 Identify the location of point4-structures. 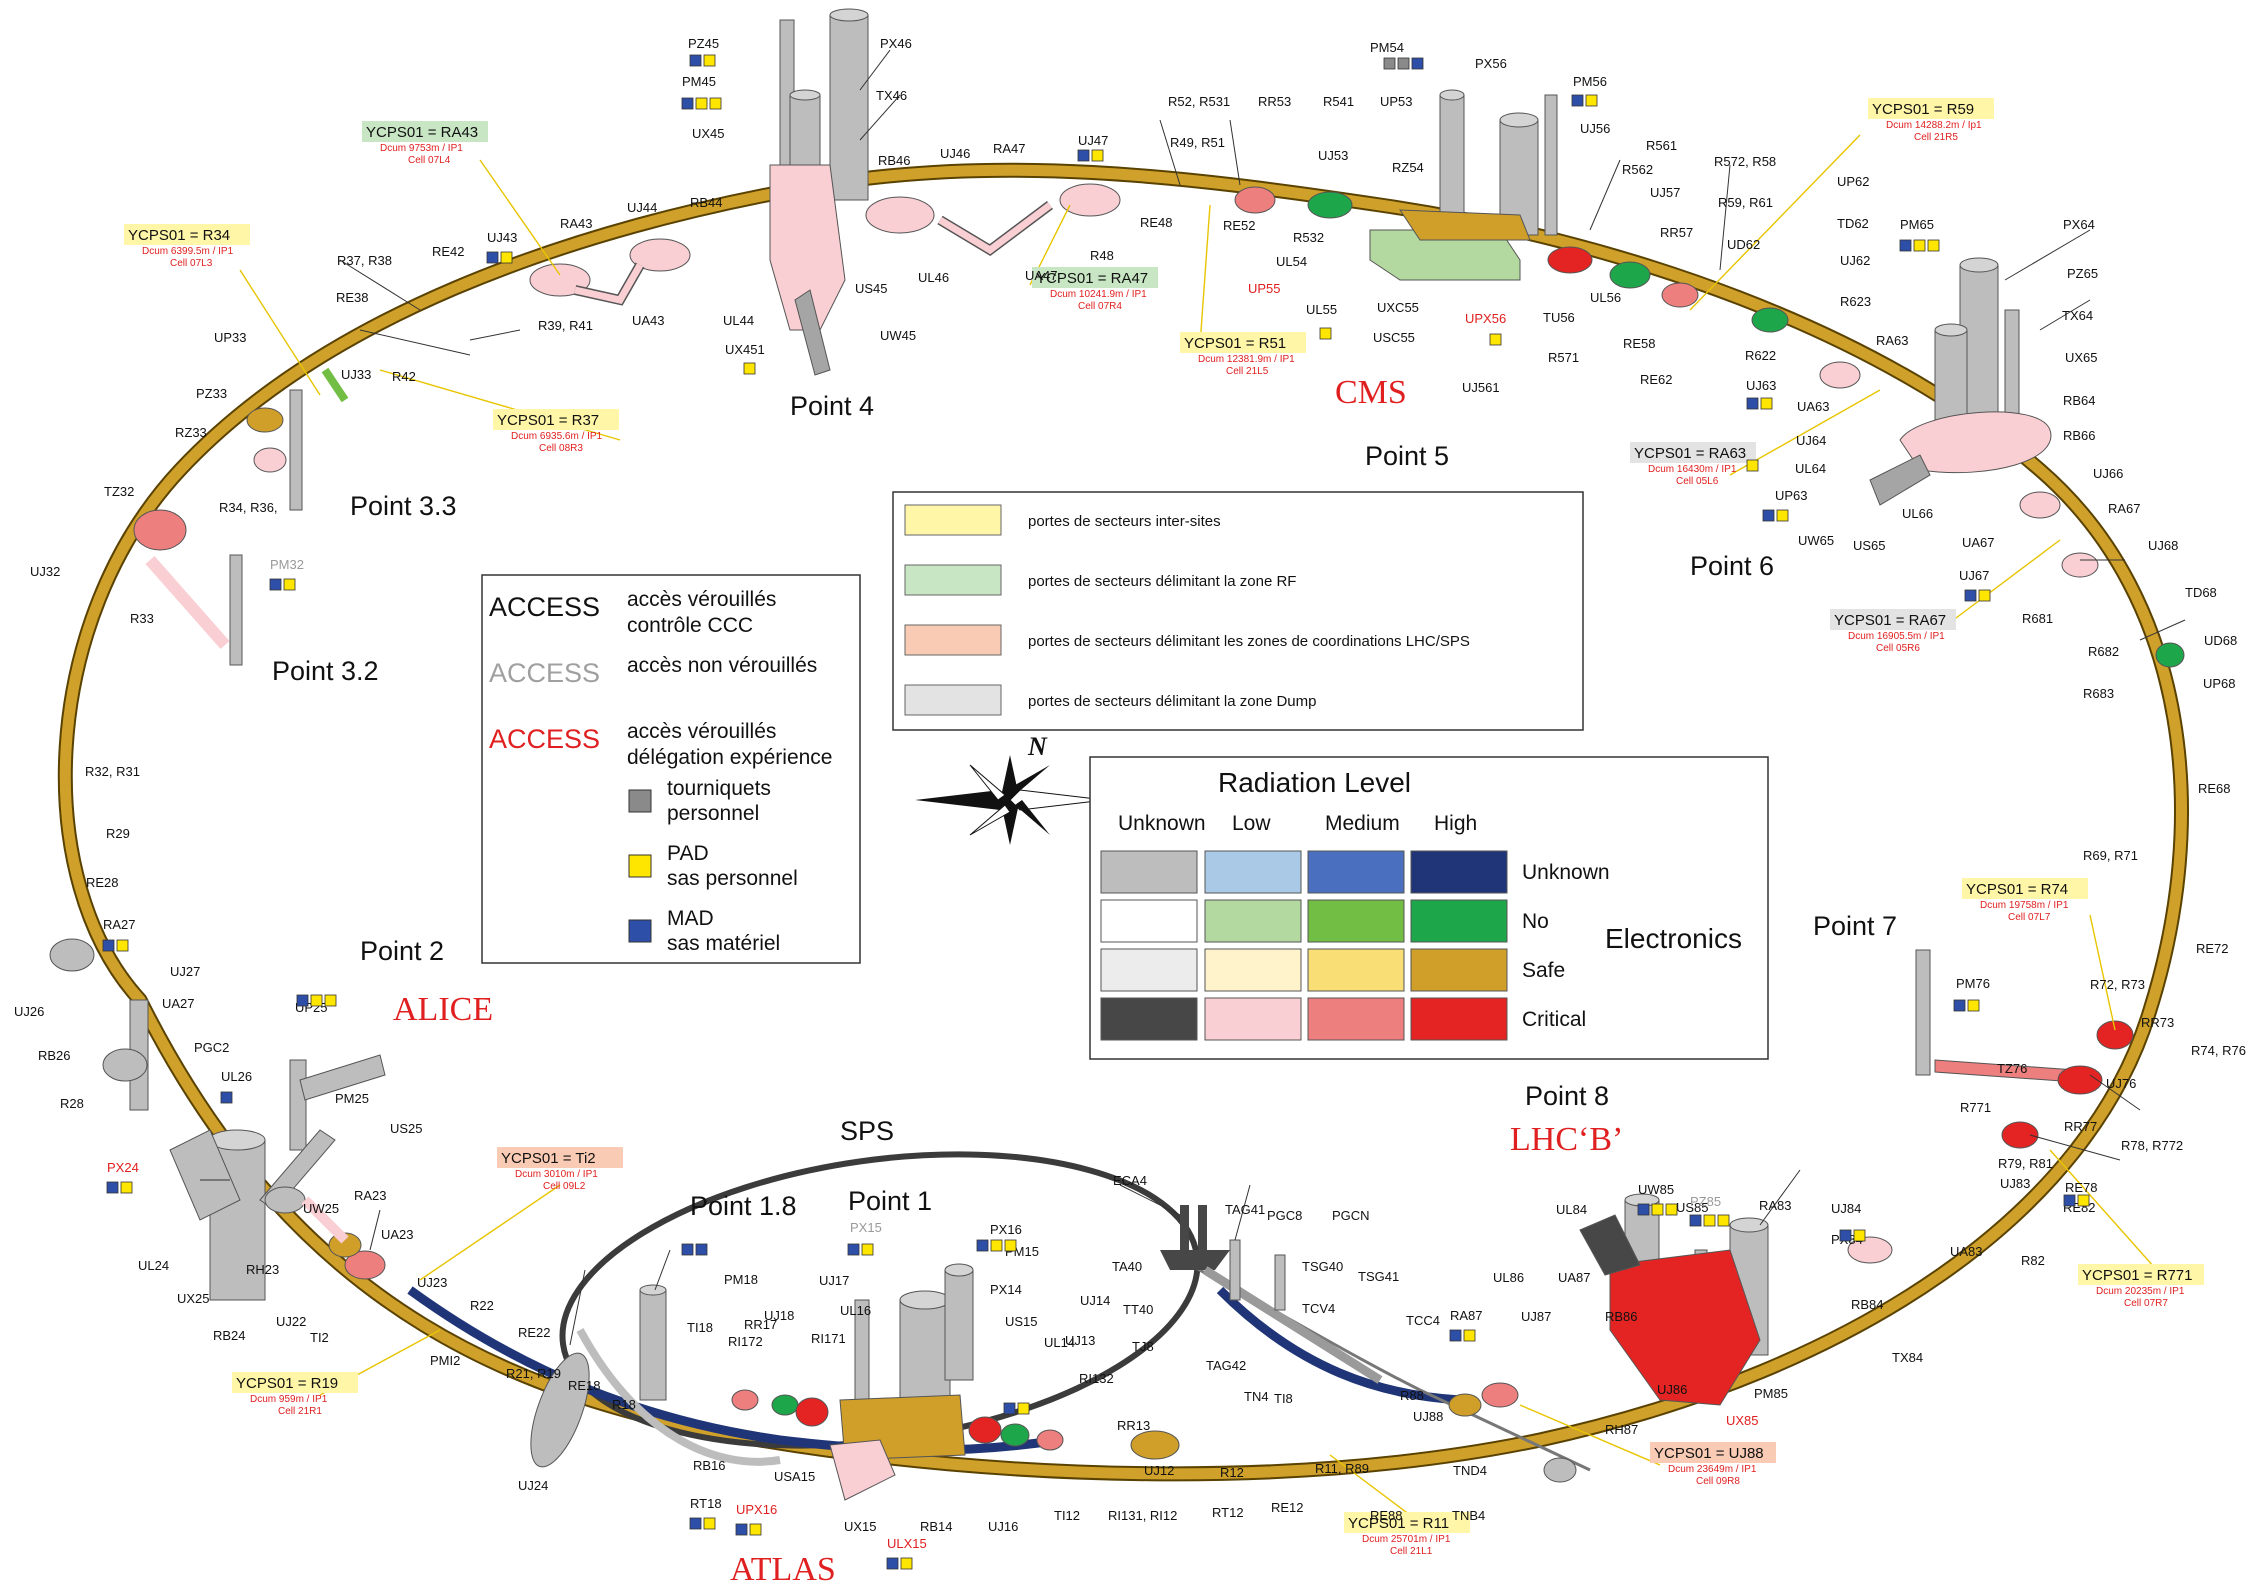
(825, 192).